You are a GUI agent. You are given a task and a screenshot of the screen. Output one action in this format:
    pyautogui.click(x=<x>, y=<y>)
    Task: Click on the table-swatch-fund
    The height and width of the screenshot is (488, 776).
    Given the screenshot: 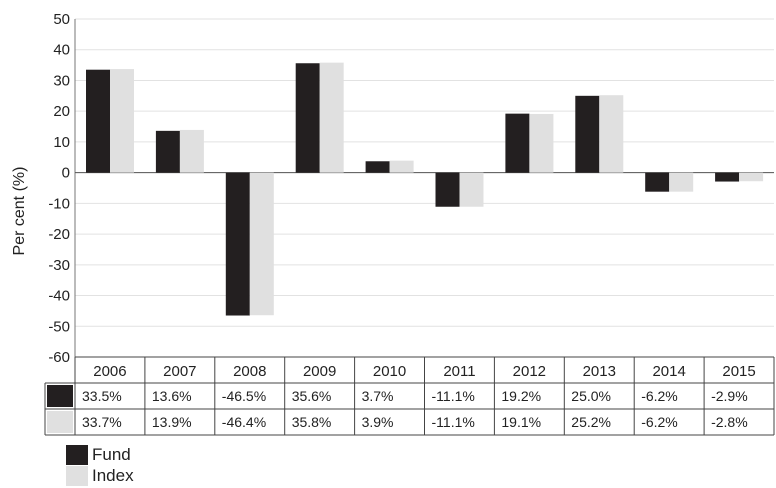 What is the action you would take?
    pyautogui.click(x=60, y=396)
    